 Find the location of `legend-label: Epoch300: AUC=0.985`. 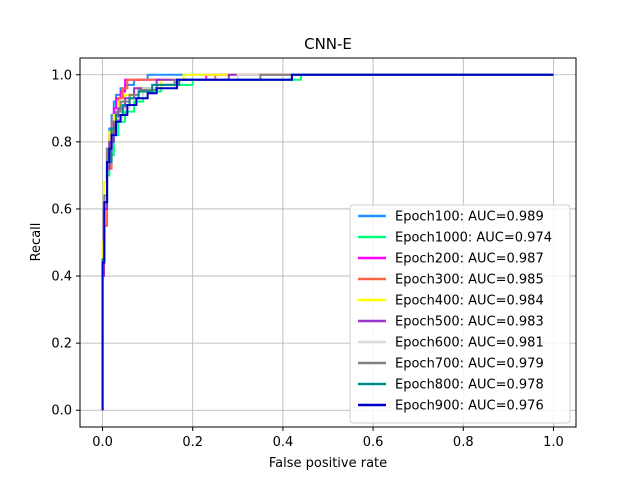

legend-label: Epoch300: AUC=0.985 is located at coordinates (469, 280).